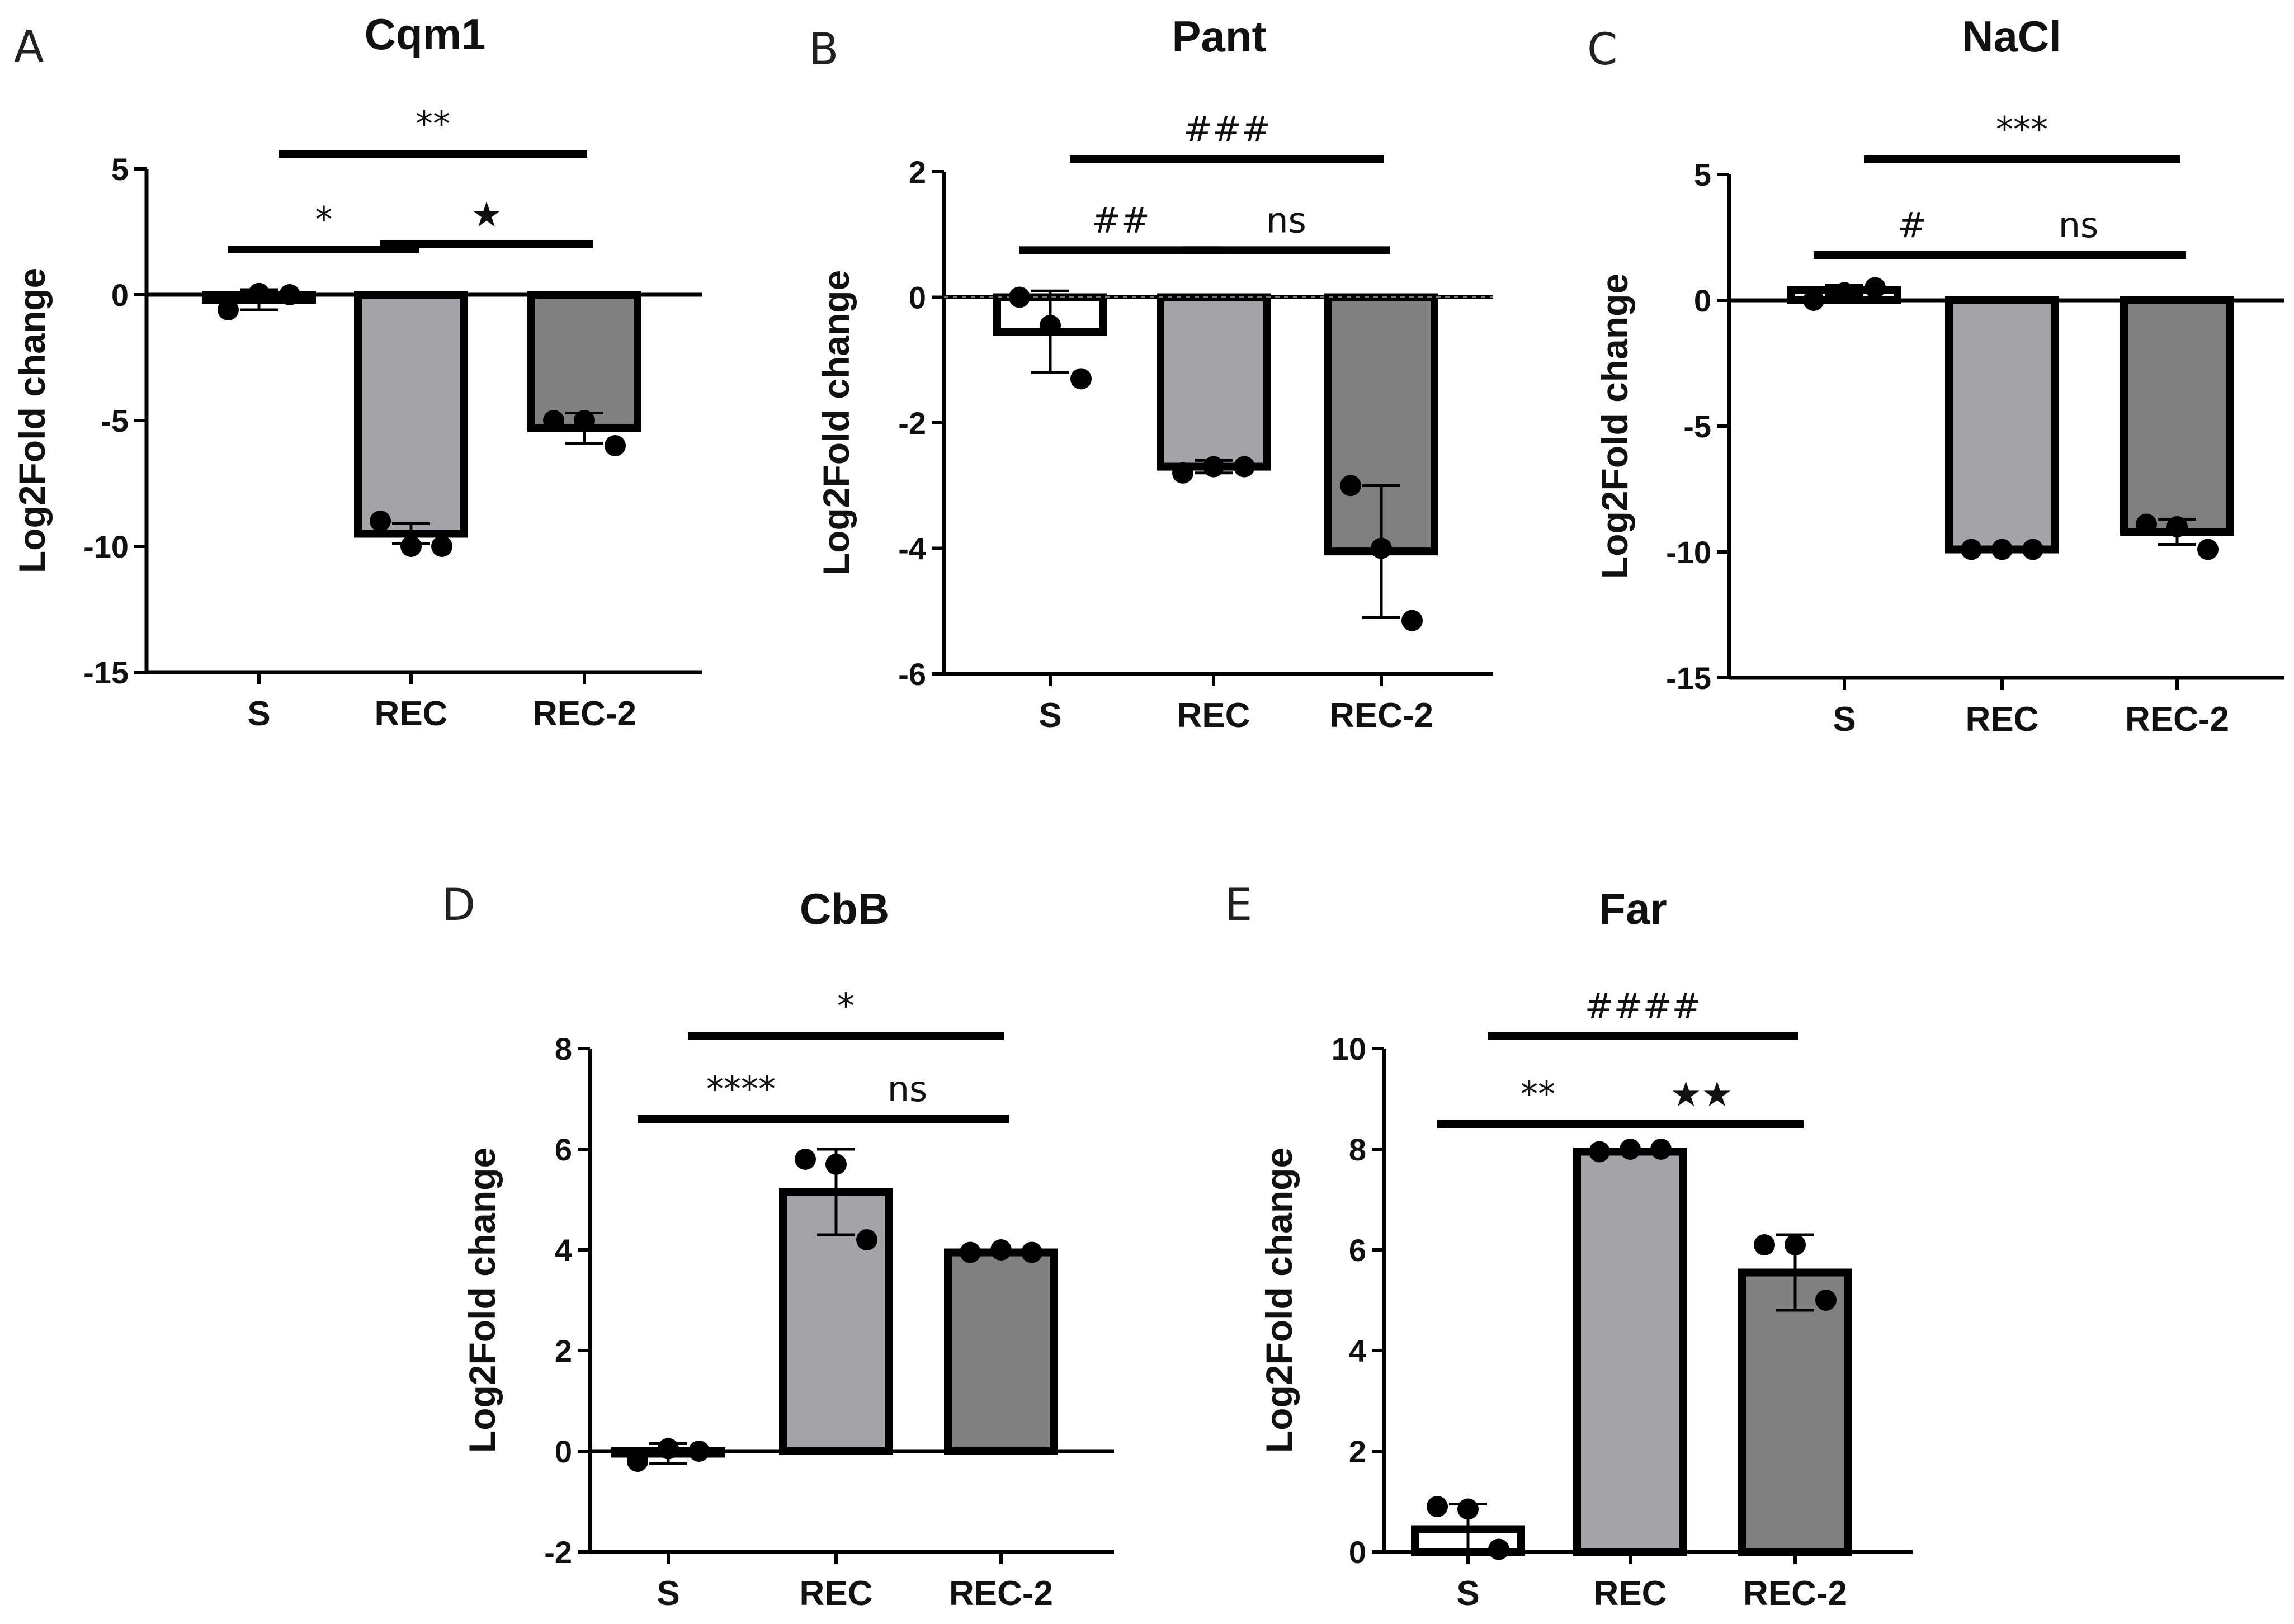  I want to click on panel-title: CbB, so click(844, 908).